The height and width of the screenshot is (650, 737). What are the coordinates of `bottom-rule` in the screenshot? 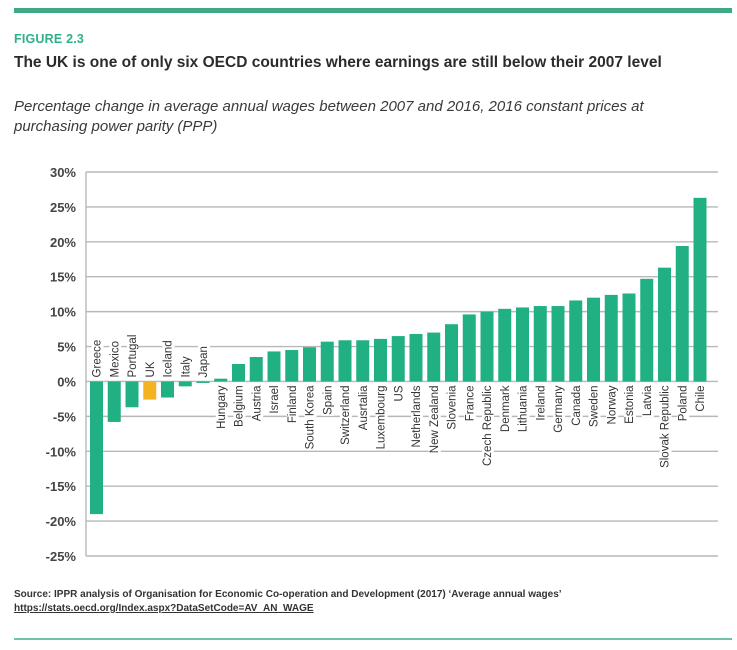 It's located at (373, 639).